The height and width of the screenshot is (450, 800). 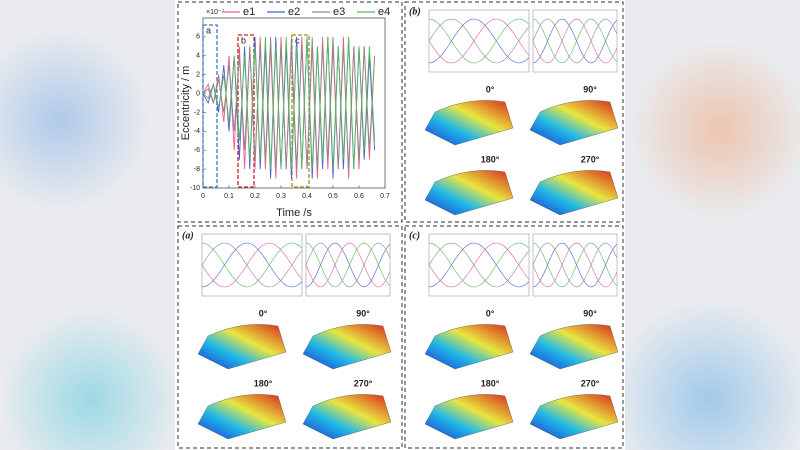 What do you see at coordinates (333, 196) in the screenshot?
I see `x-tick-label: 0.5` at bounding box center [333, 196].